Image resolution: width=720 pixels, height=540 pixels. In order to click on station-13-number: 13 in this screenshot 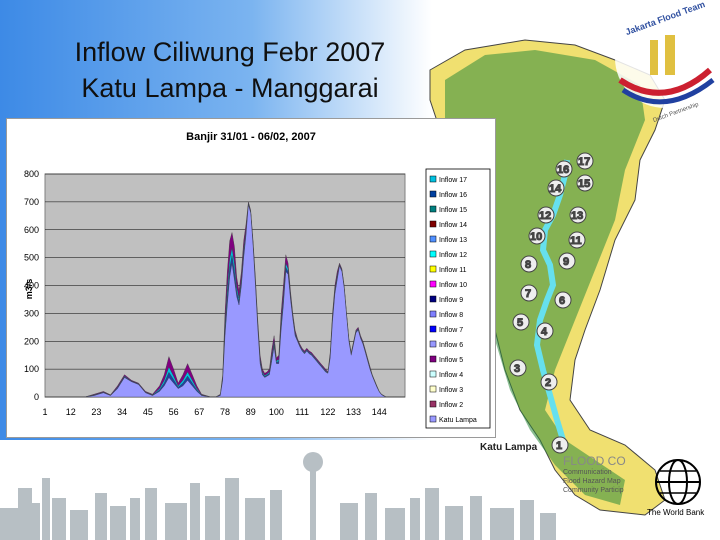, I will do `click(577, 216)`.